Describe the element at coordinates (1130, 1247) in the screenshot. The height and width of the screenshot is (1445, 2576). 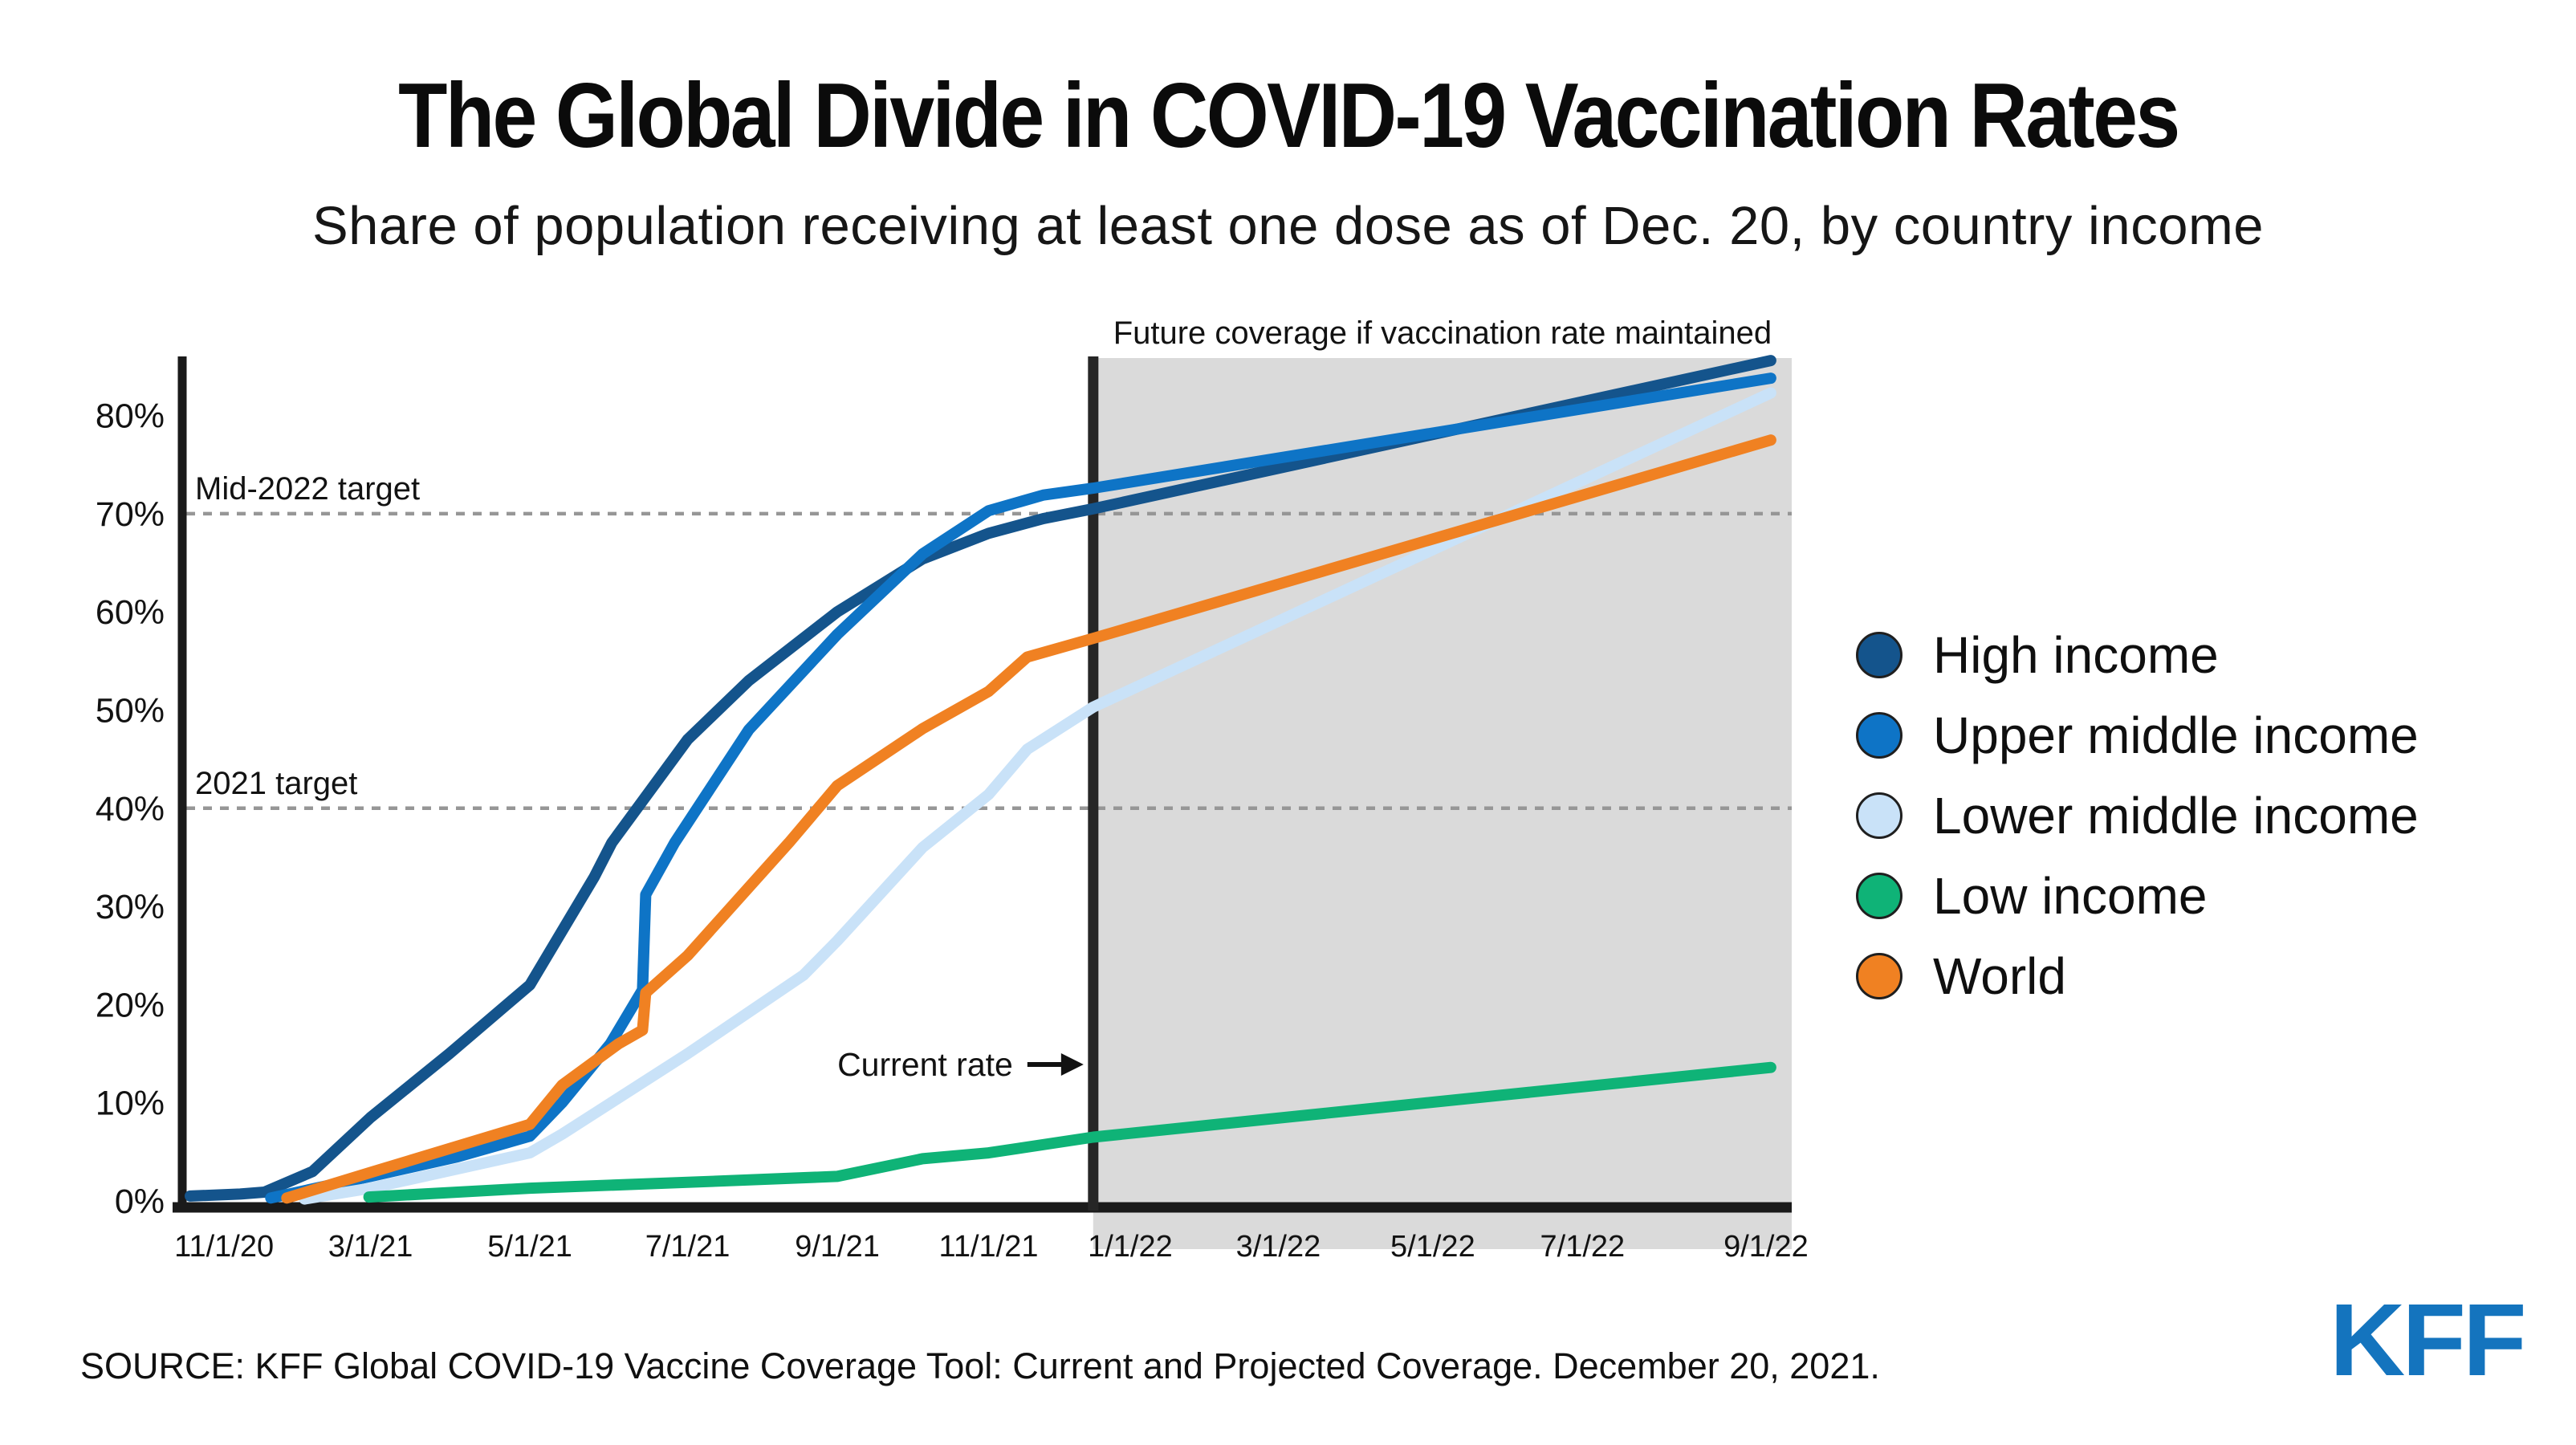
I see `x-tick-label: 1/1/22` at that location.